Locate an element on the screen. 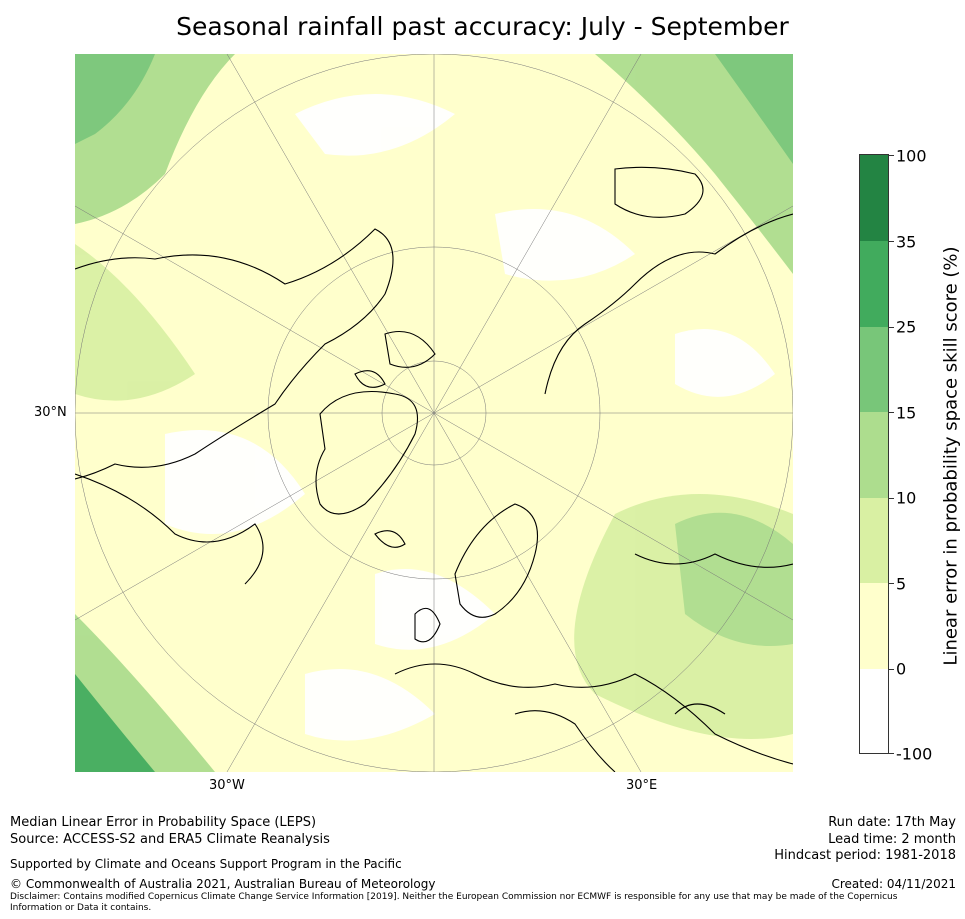 The image size is (965, 919). footer-lead-time: Lead time: 2 month is located at coordinates (892, 839).